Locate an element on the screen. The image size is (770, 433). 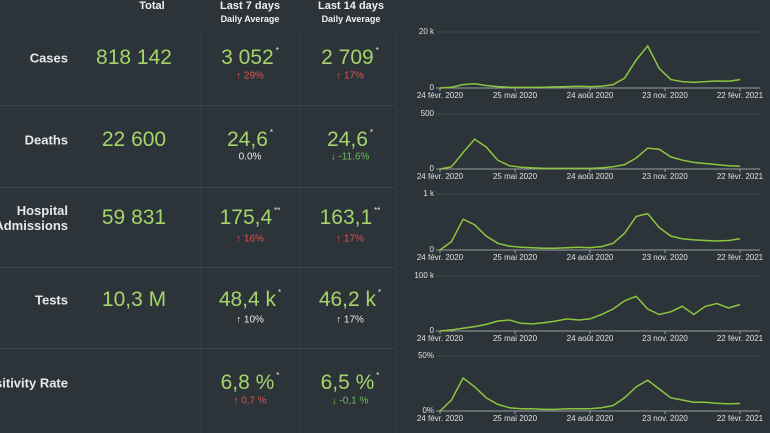
daily-average: 6,5 % * is located at coordinates (350, 383).